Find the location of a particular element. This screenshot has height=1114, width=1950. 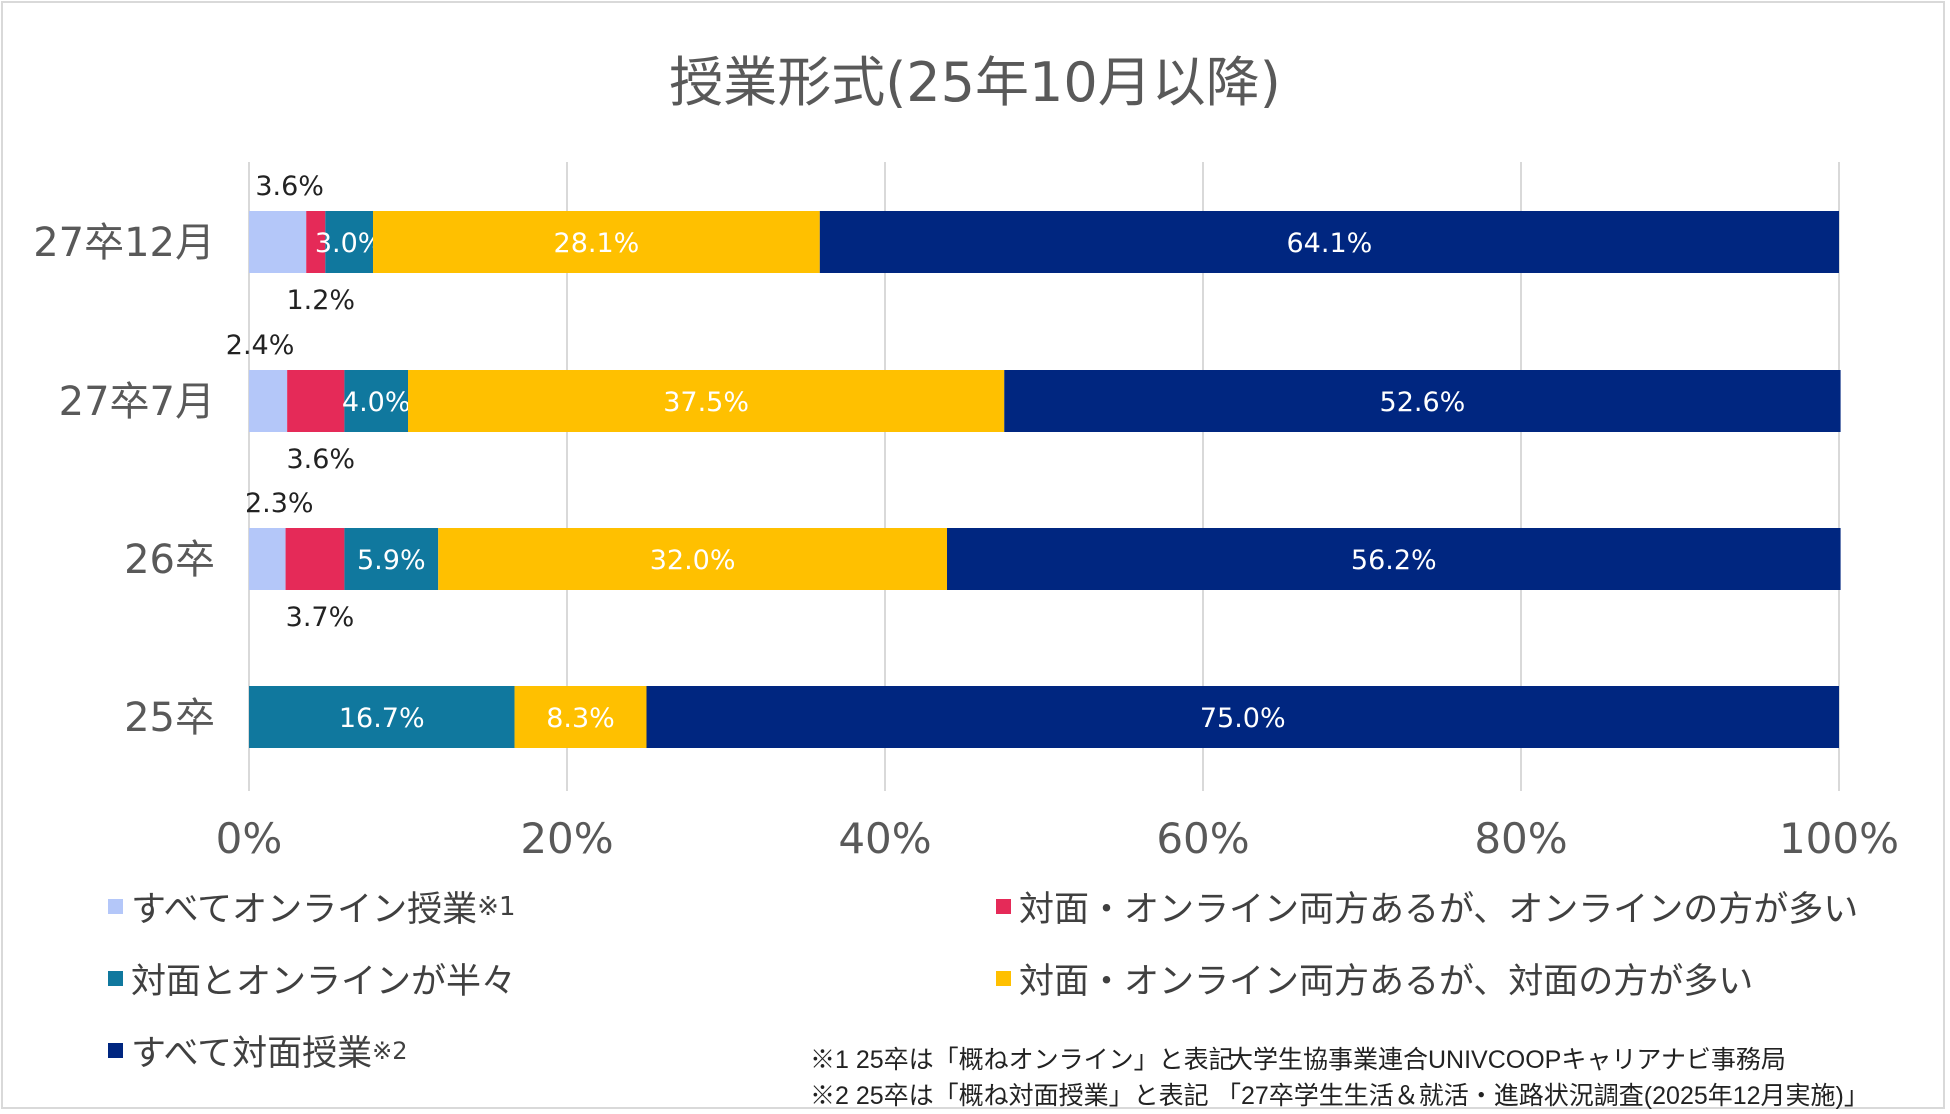

legend-note: ※2 is located at coordinates (390, 1050).